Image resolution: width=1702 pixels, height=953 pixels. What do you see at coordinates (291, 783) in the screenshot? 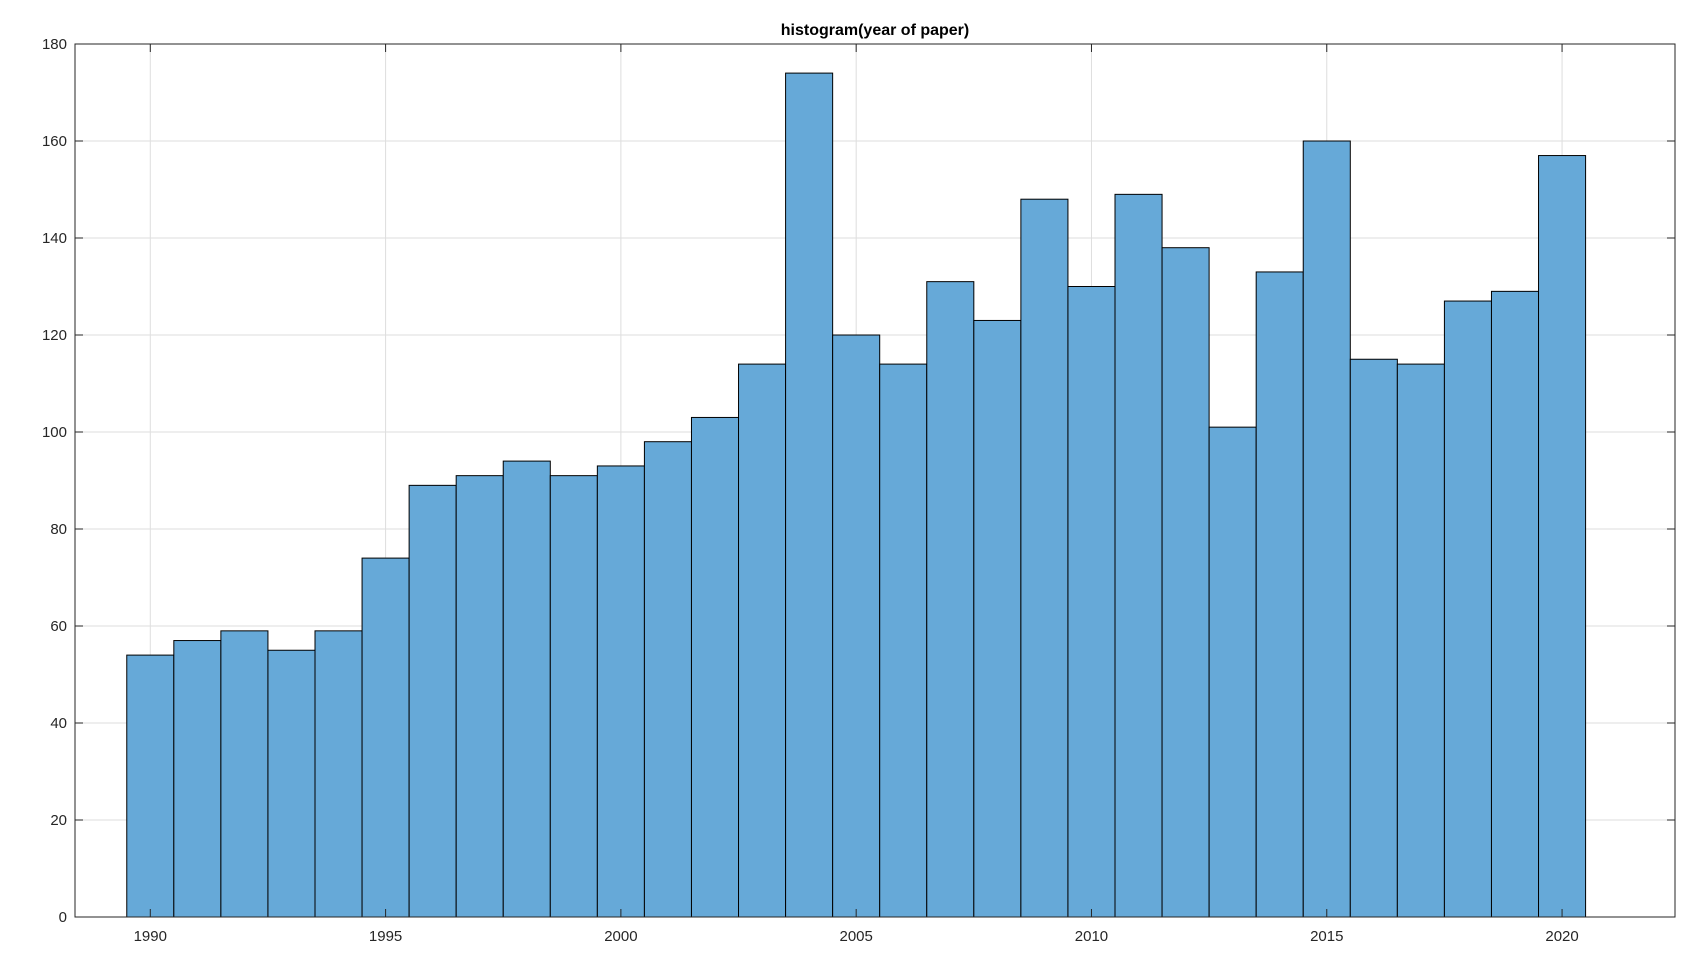
I see `bar-1993` at bounding box center [291, 783].